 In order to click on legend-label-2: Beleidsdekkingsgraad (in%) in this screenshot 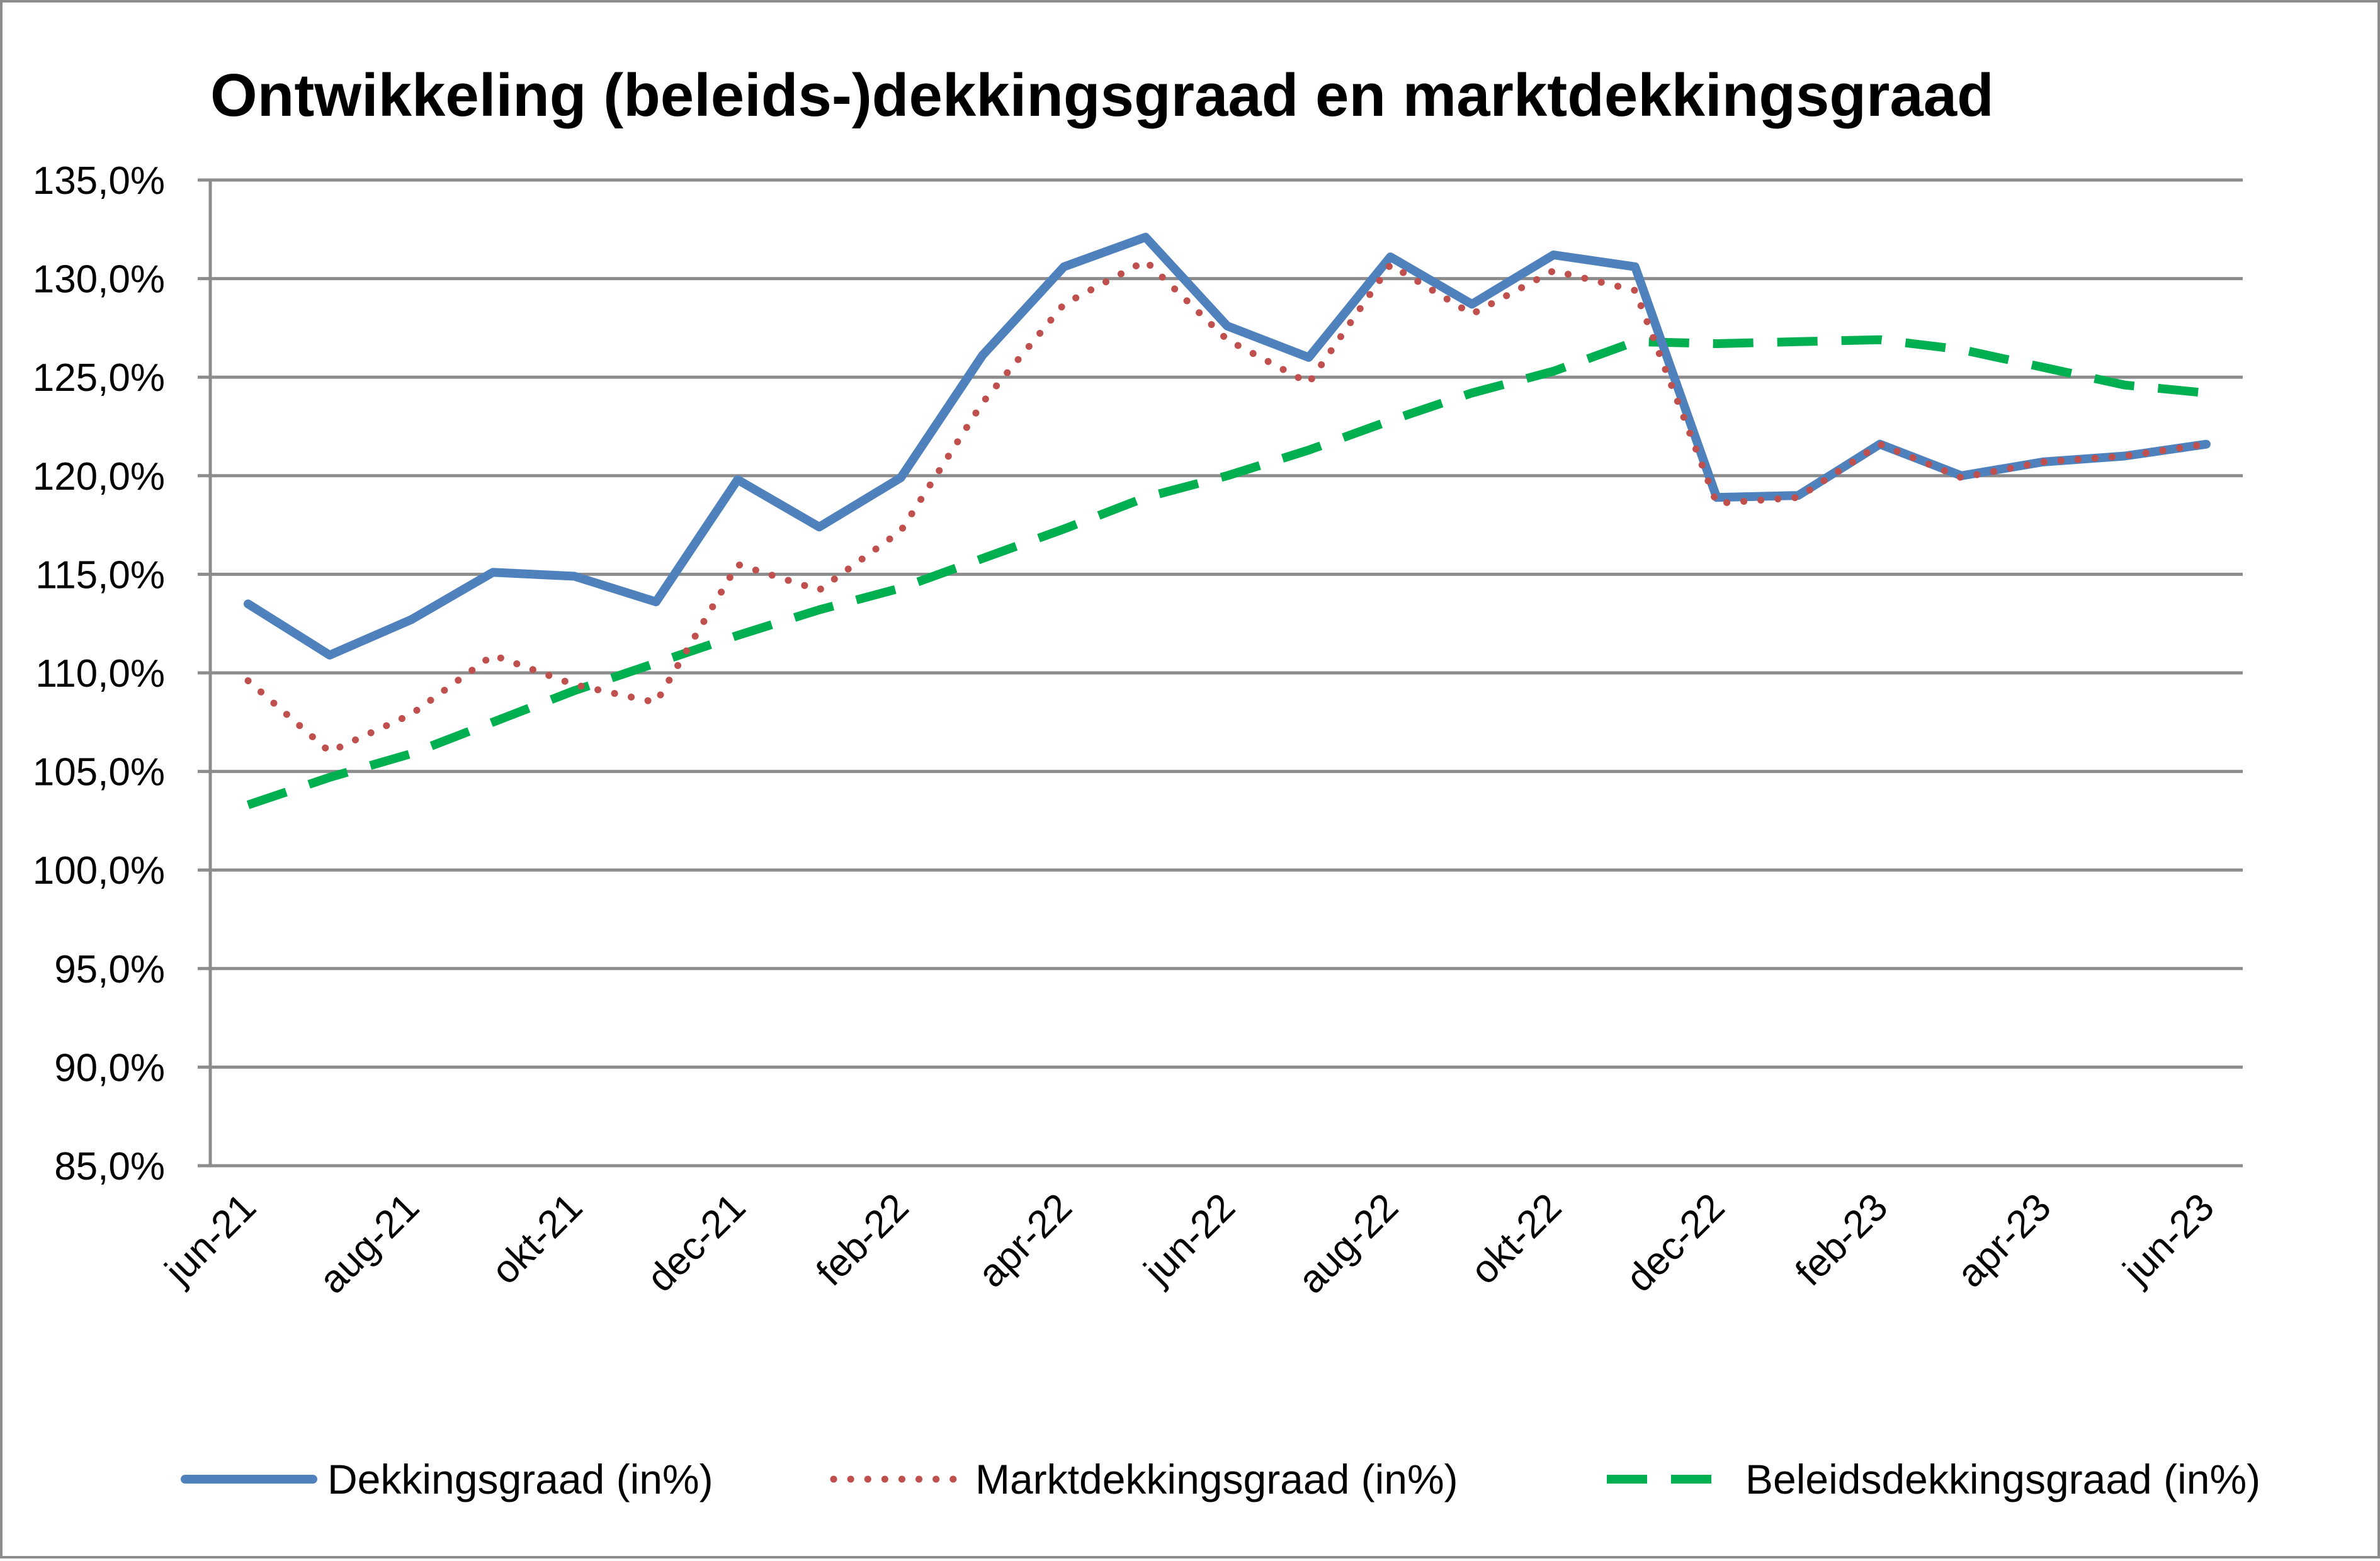, I will do `click(2002, 1479)`.